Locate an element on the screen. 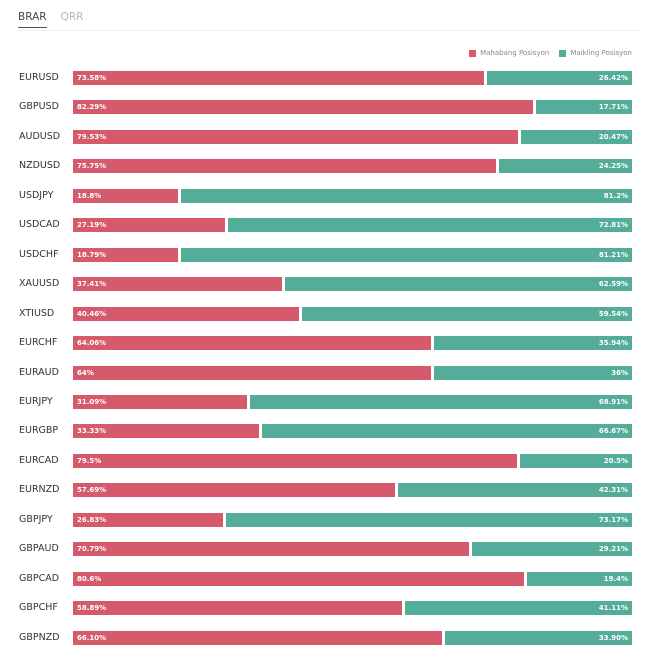  long-position-bar: 82.29% is located at coordinates (303, 107).